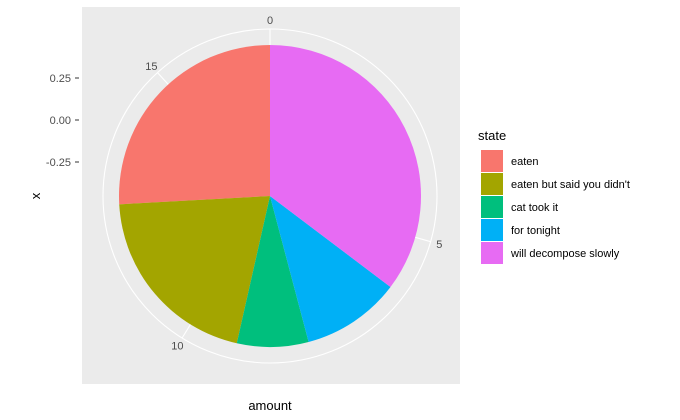  Describe the element at coordinates (270, 21) in the screenshot. I see `theta-tick-label: 0` at that location.